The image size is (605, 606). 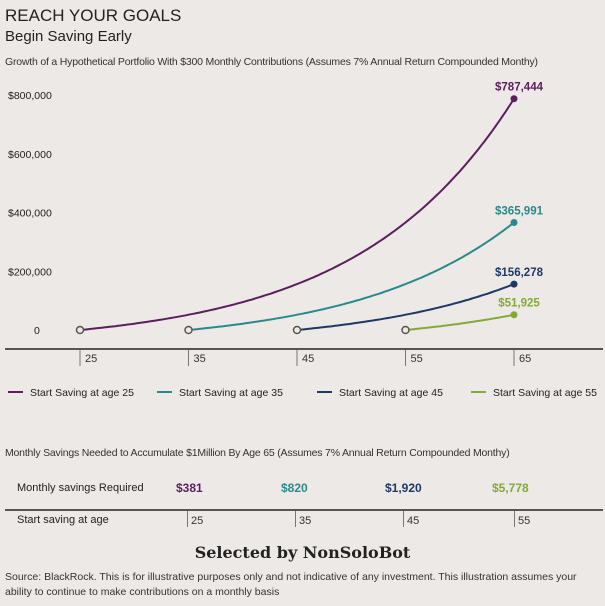 What do you see at coordinates (305, 521) in the screenshot?
I see `age-label: 35` at bounding box center [305, 521].